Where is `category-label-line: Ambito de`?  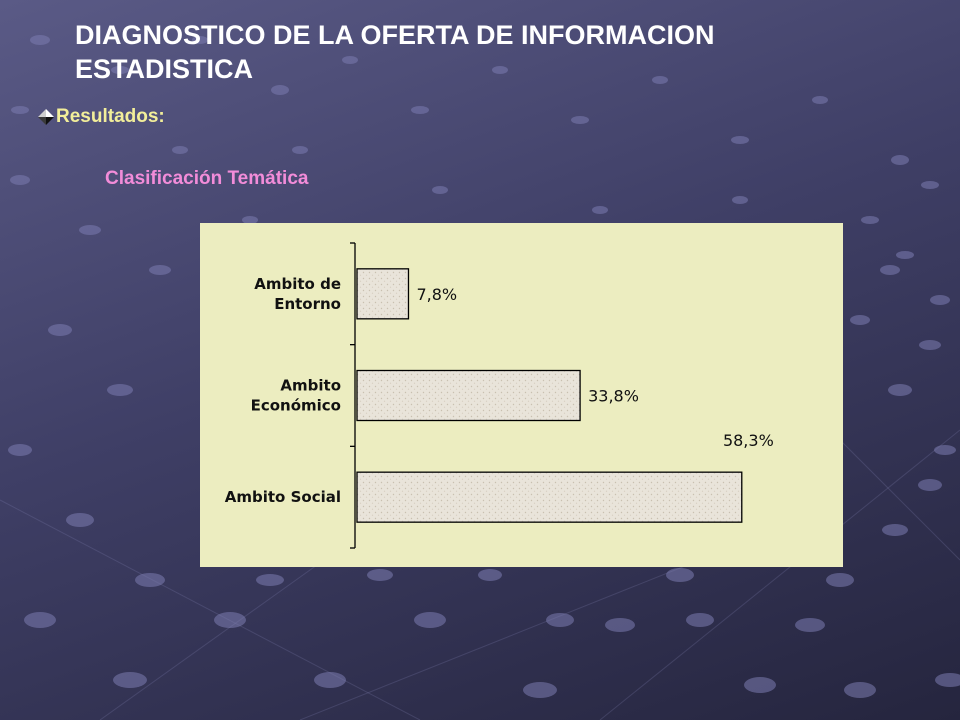 category-label-line: Ambito de is located at coordinates (297, 284).